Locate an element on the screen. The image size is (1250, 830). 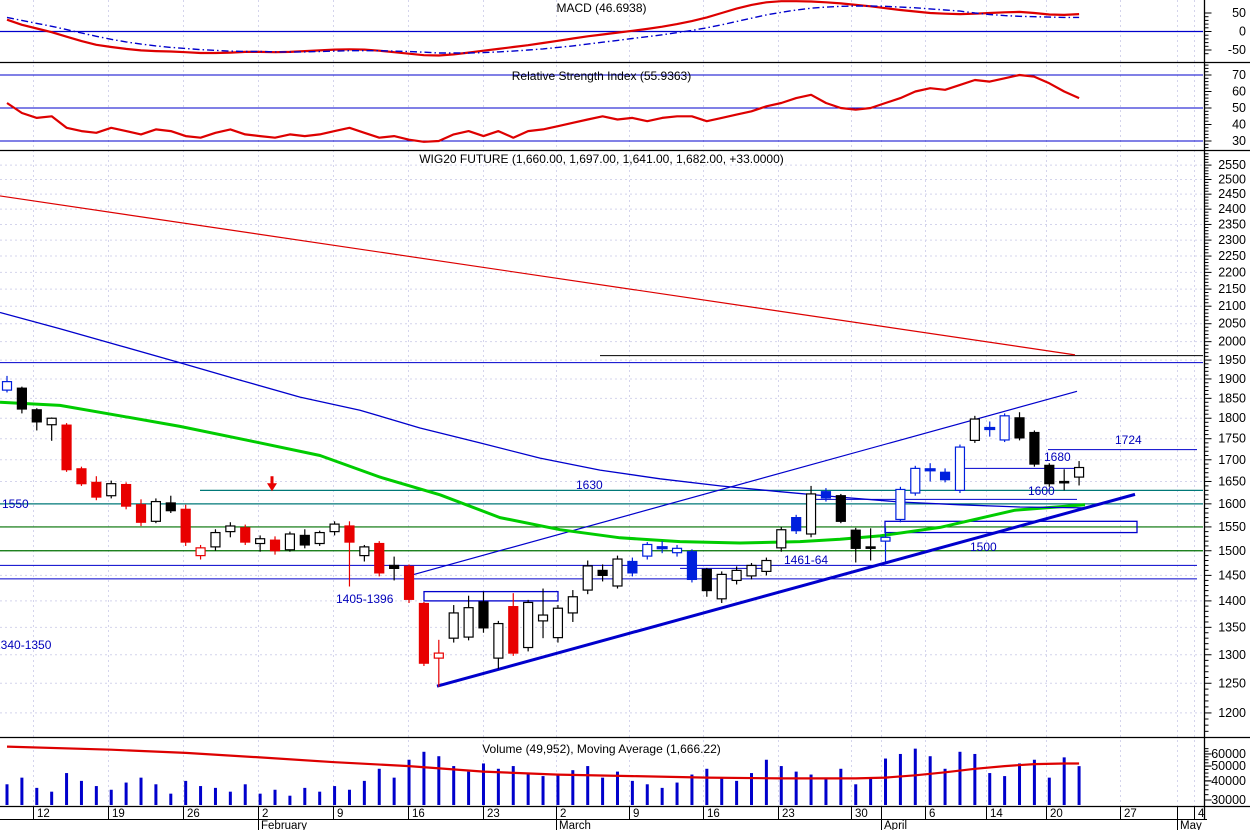
svg-text: 1500 is located at coordinates (1232, 551).